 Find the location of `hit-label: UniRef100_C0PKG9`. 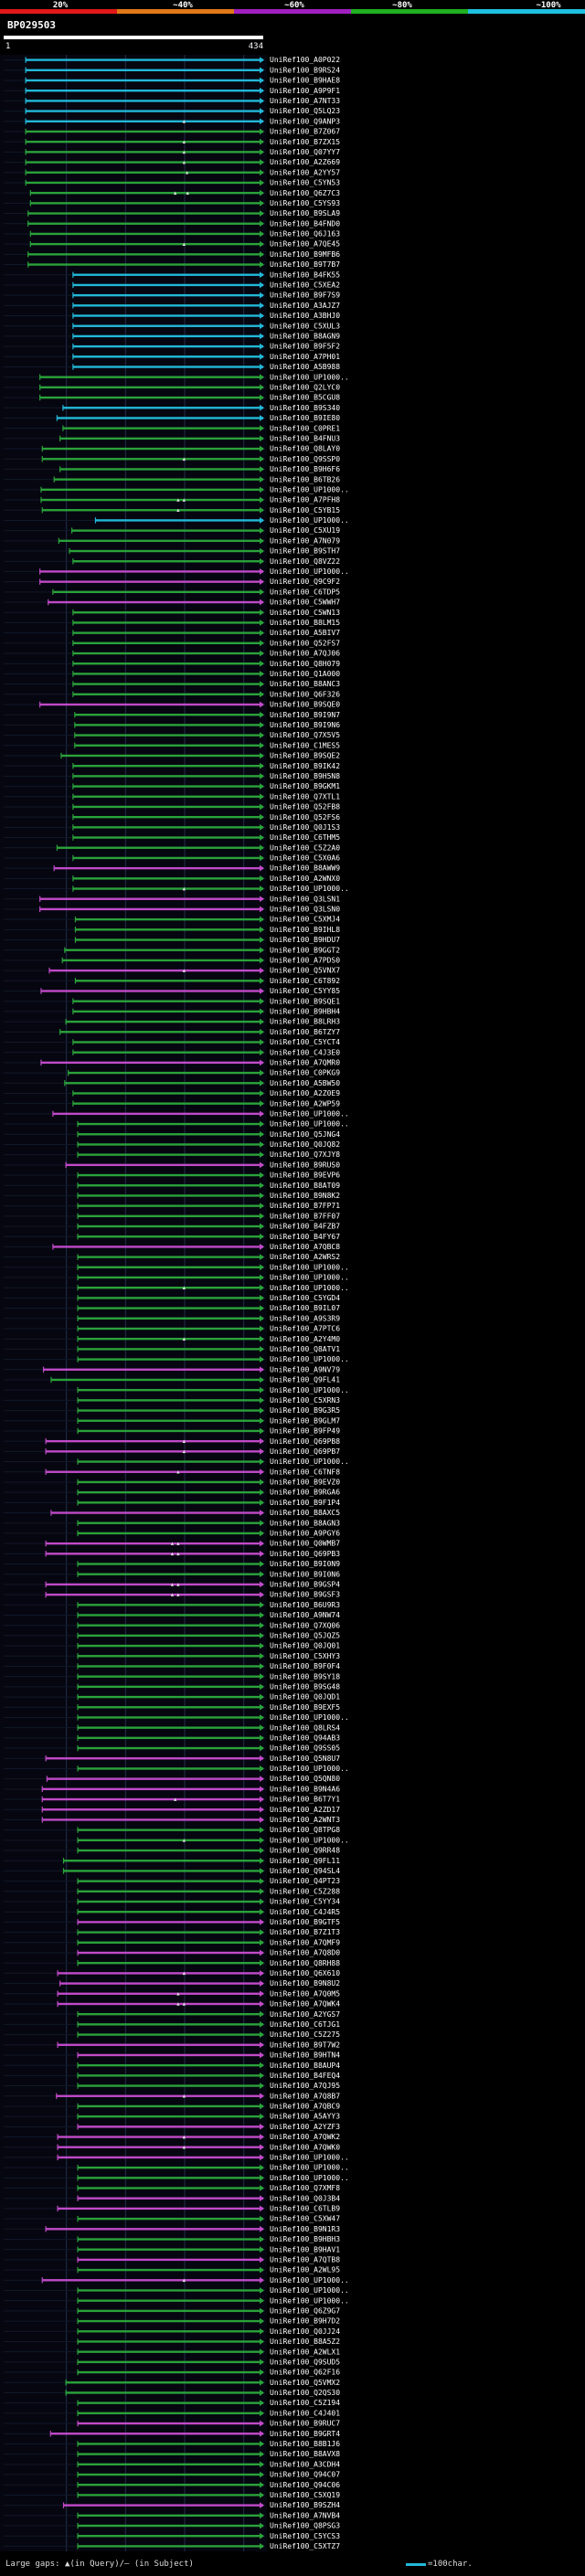

hit-label: UniRef100_C0PKG9 is located at coordinates (305, 1073).